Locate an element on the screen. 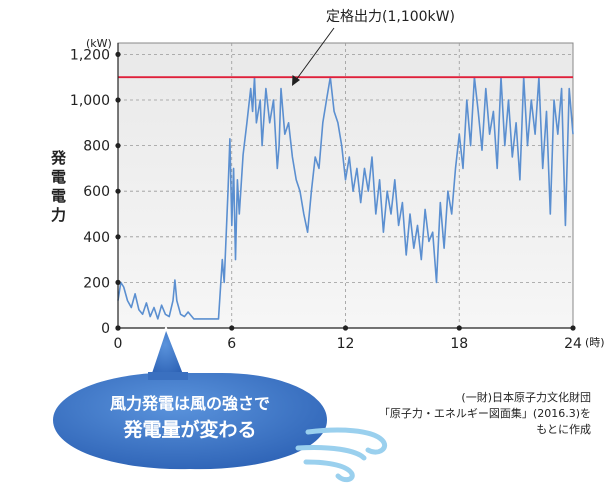  y-unit: (kW) is located at coordinates (99, 43).